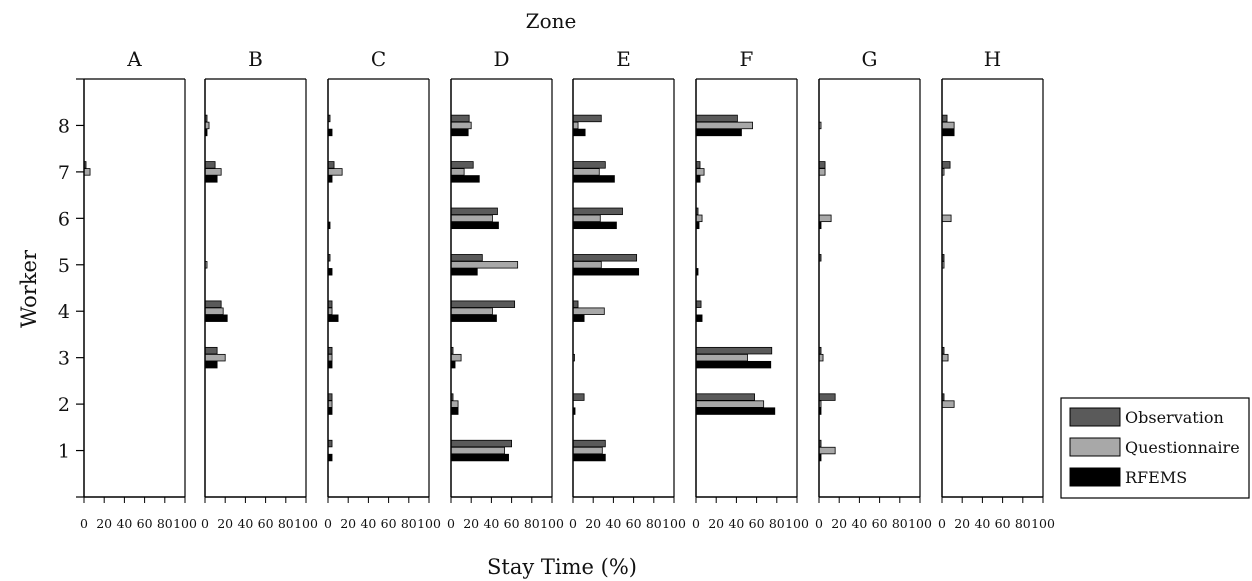 The width and height of the screenshot is (1252, 581). I want to click on zone-label: H, so click(992, 59).